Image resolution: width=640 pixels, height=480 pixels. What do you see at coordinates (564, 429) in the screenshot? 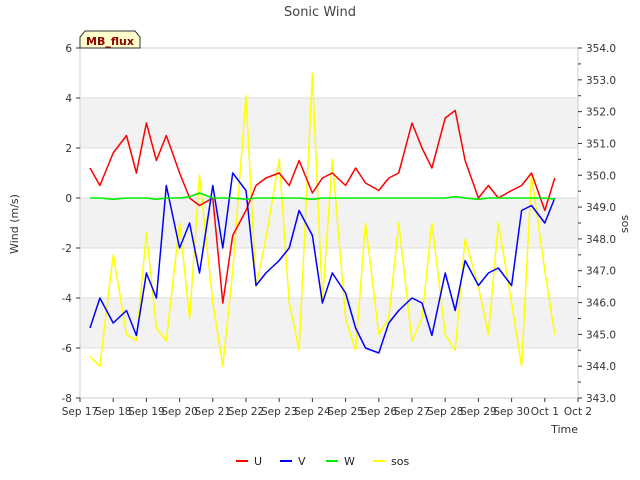
I see `x-axis-label: Time` at bounding box center [564, 429].